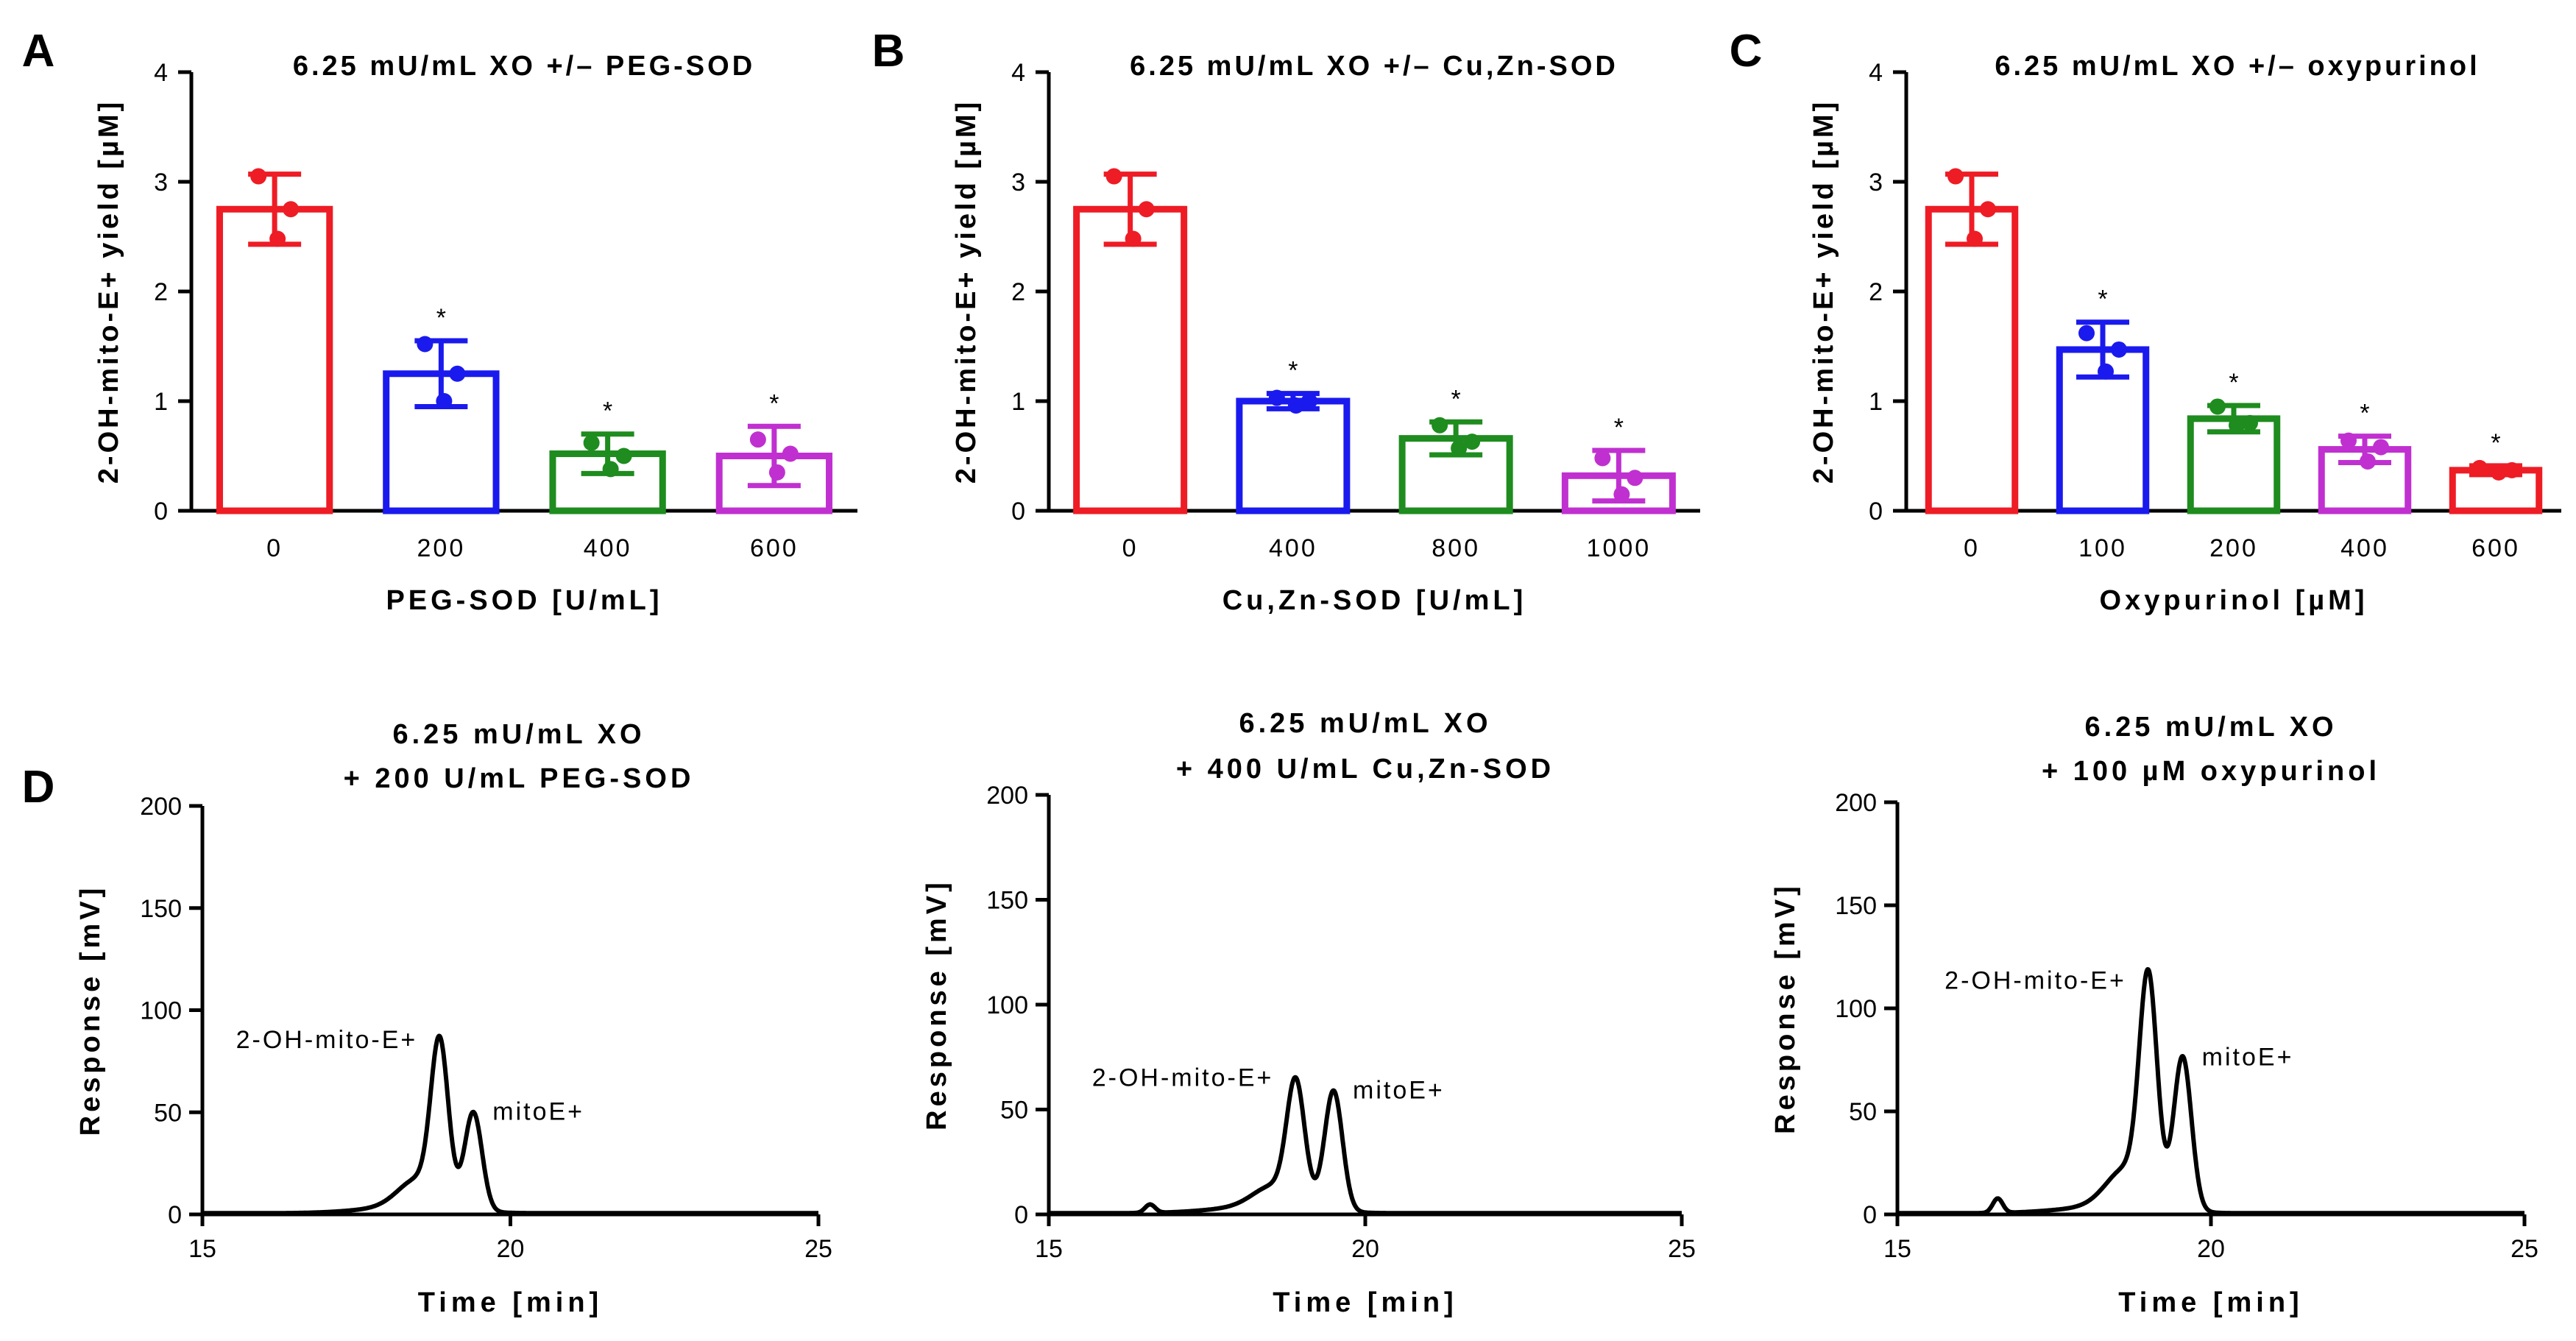 The image size is (2576, 1341). What do you see at coordinates (524, 600) in the screenshot?
I see `x-axis-label: PEG-SOD [U/mL]` at bounding box center [524, 600].